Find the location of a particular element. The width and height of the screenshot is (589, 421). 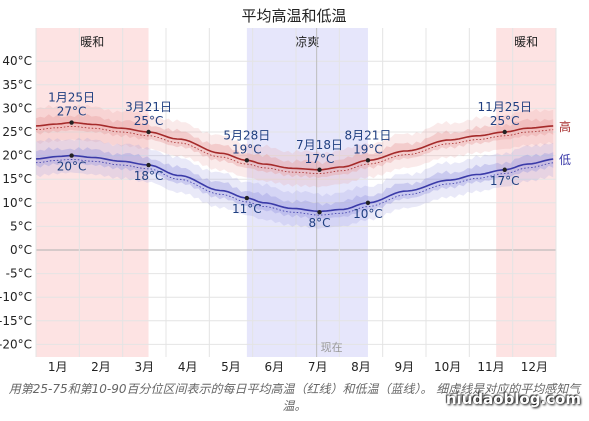

annotation-temp: 18°C is located at coordinates (149, 176).